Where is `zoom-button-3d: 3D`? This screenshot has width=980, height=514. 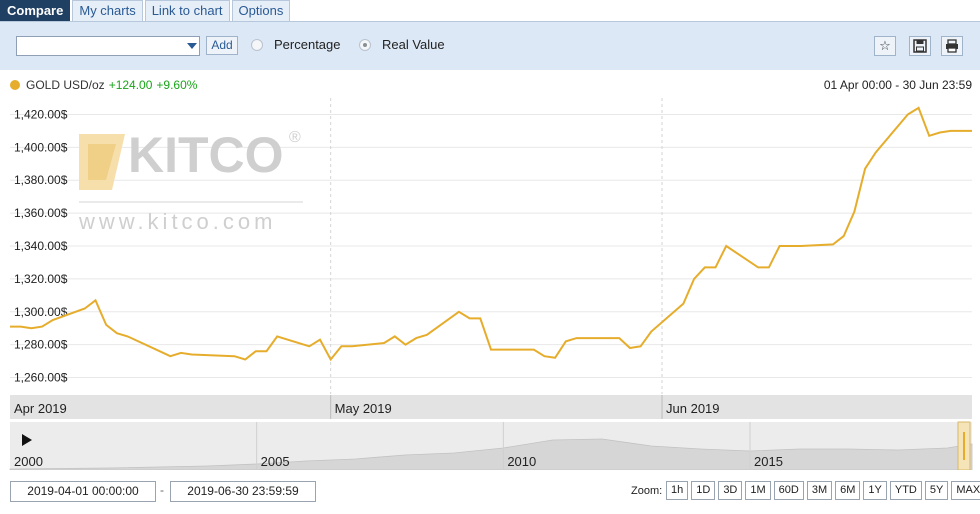 zoom-button-3d: 3D is located at coordinates (730, 490).